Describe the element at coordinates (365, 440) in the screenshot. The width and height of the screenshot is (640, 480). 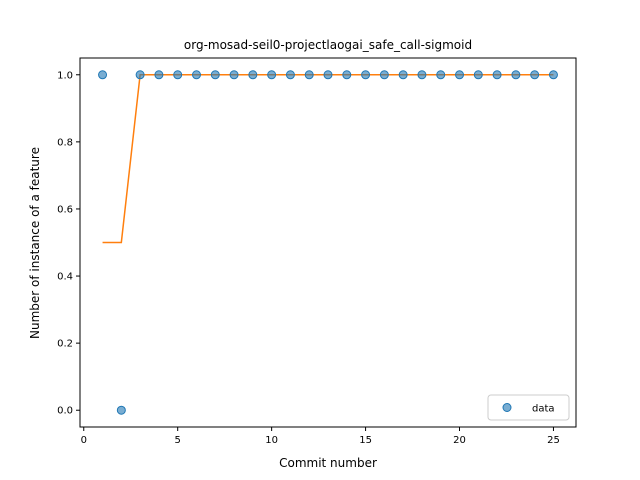
I see `x-tick-label: 15` at that location.